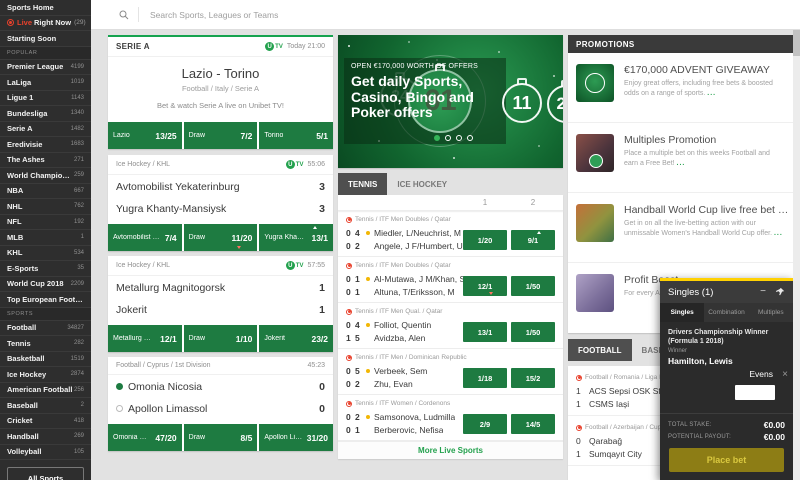 This screenshot has height=480, width=800. Describe the element at coordinates (45, 390) in the screenshot. I see `sidebar-item: American Football 256` at that location.